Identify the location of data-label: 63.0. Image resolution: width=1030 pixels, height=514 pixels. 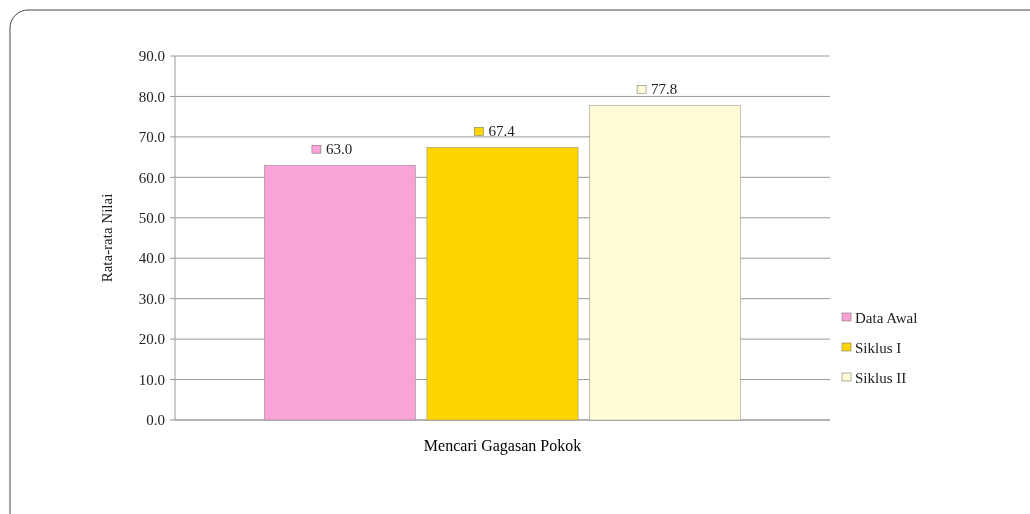
(339, 149).